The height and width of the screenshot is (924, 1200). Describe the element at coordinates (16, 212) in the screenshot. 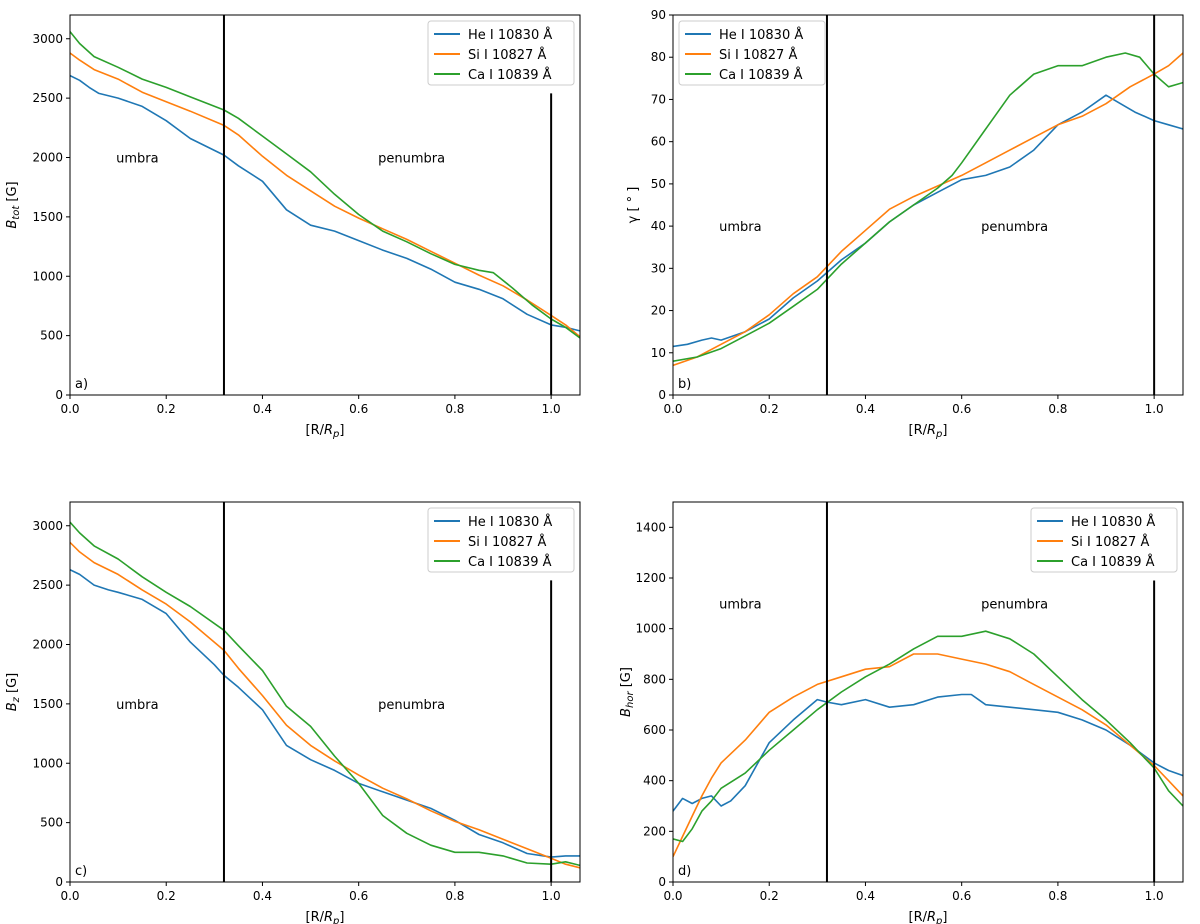

I see `label-part: tot` at that location.